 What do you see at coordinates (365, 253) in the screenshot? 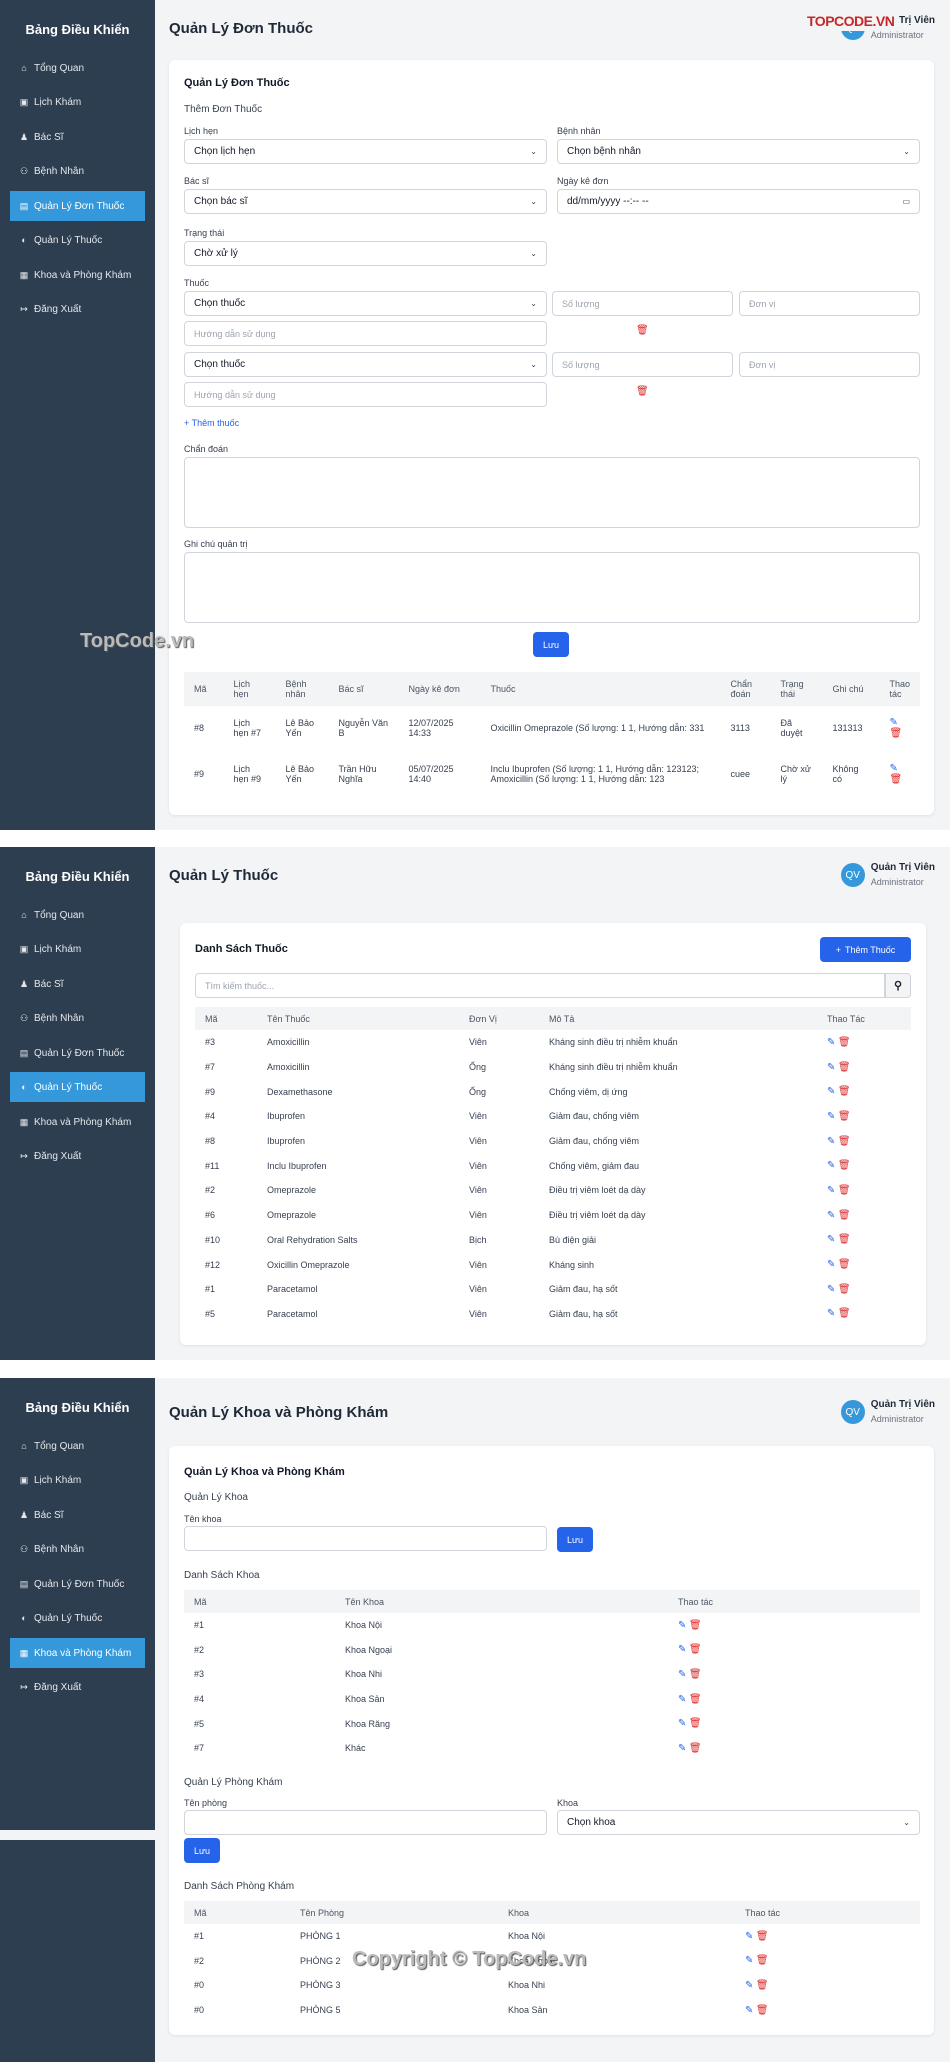
I see `status-select: Chờ xử lý ⌄` at bounding box center [365, 253].